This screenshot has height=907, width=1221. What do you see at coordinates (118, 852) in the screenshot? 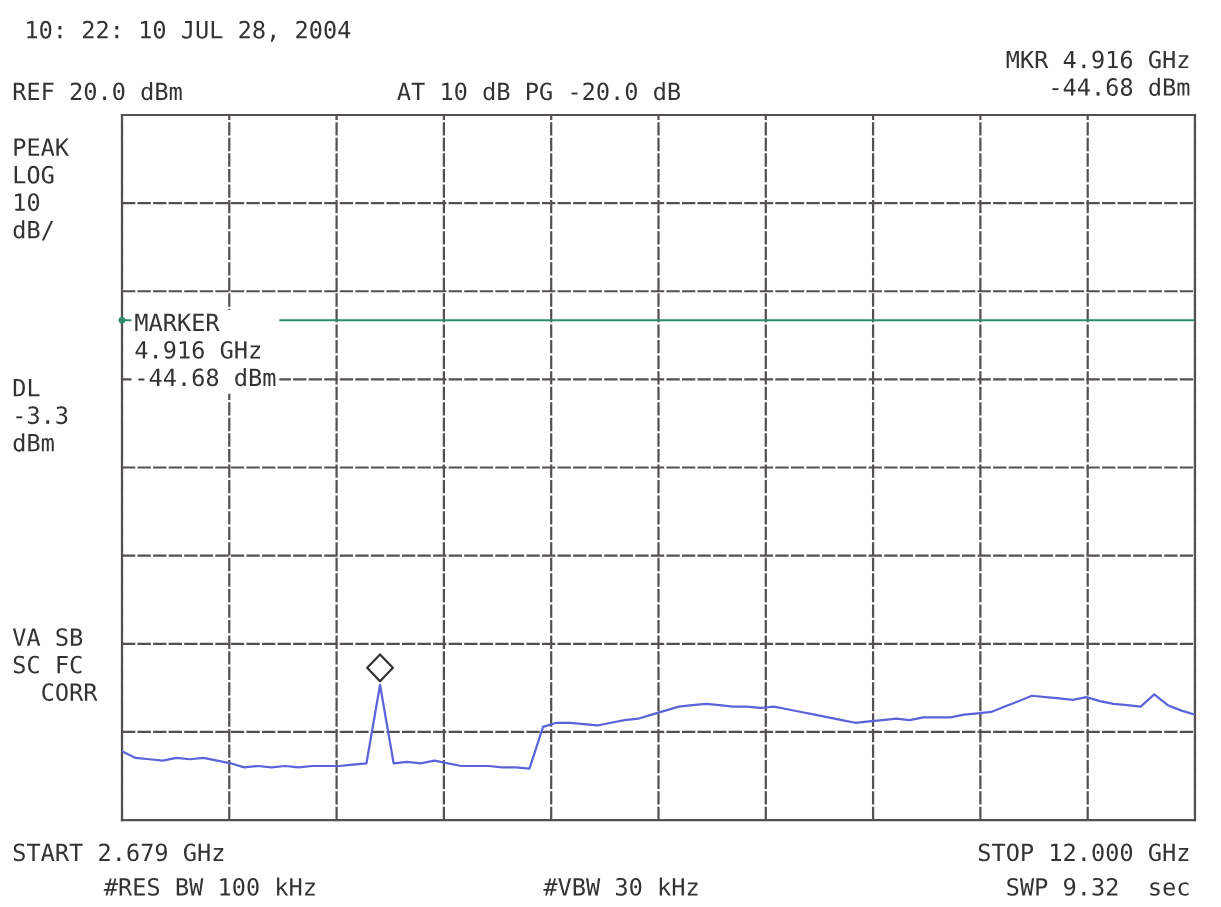
I see `text: START 2.679 GHz` at bounding box center [118, 852].